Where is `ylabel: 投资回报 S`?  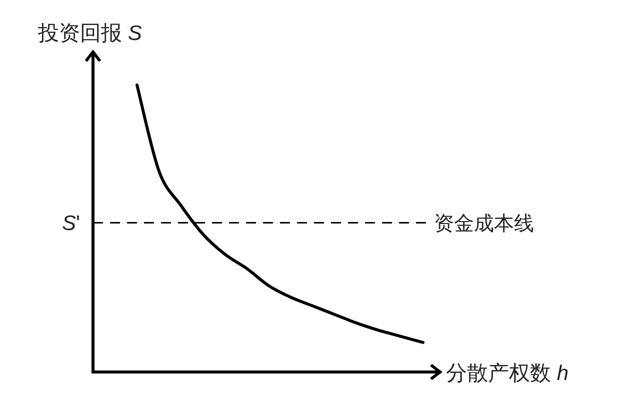
ylabel: 投资回报 S is located at coordinates (90, 33).